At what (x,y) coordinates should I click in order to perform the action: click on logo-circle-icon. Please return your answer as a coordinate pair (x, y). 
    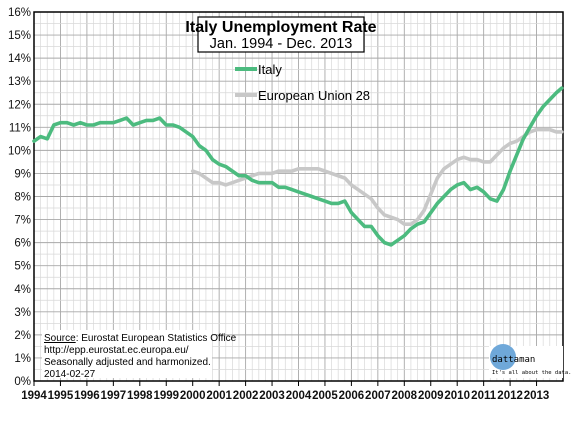
    Looking at the image, I should click on (503, 357).